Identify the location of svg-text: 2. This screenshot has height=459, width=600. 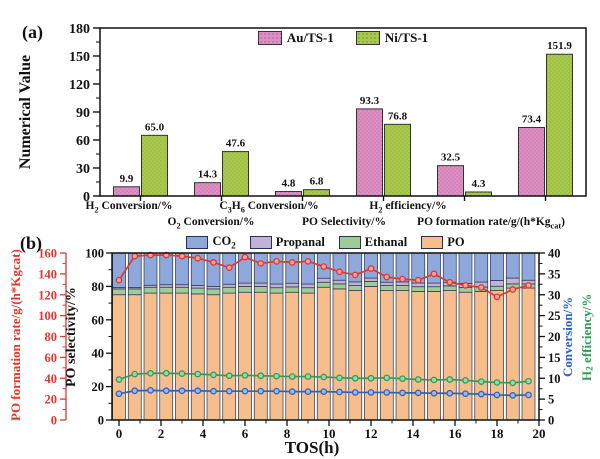
(161, 433).